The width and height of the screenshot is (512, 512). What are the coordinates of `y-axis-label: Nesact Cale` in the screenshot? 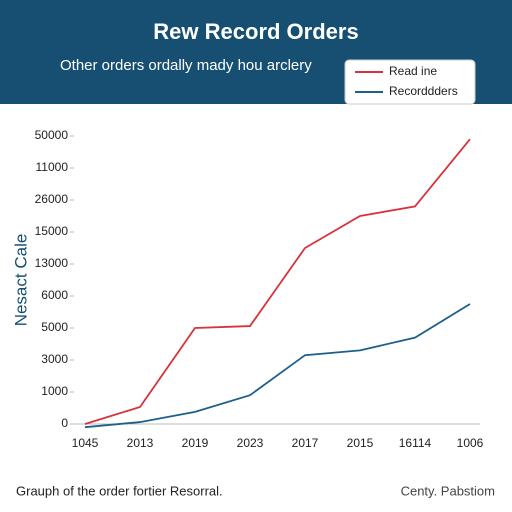 It's located at (20, 280).